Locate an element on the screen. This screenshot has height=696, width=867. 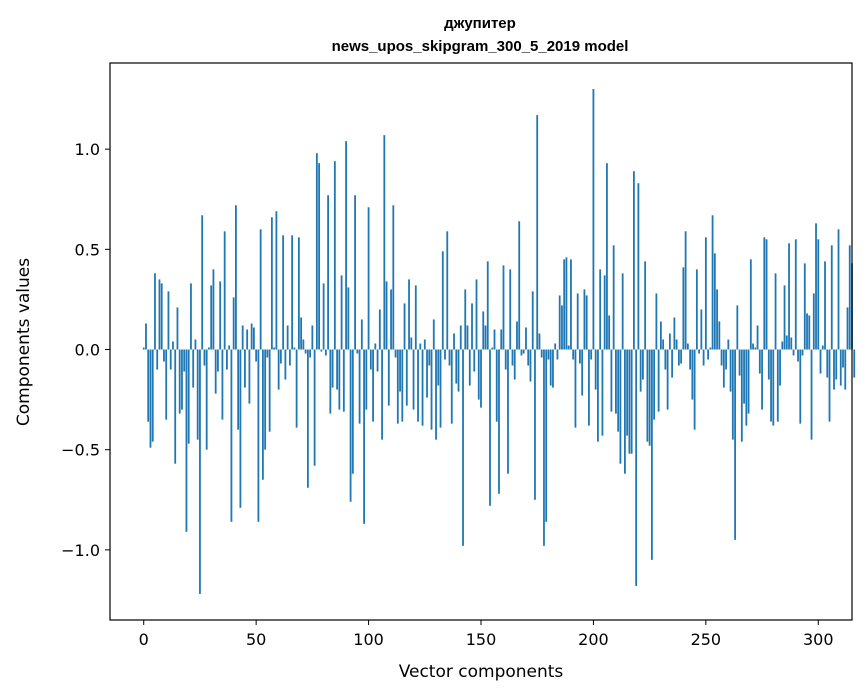
x-tick-label: 100 is located at coordinates (368, 639).